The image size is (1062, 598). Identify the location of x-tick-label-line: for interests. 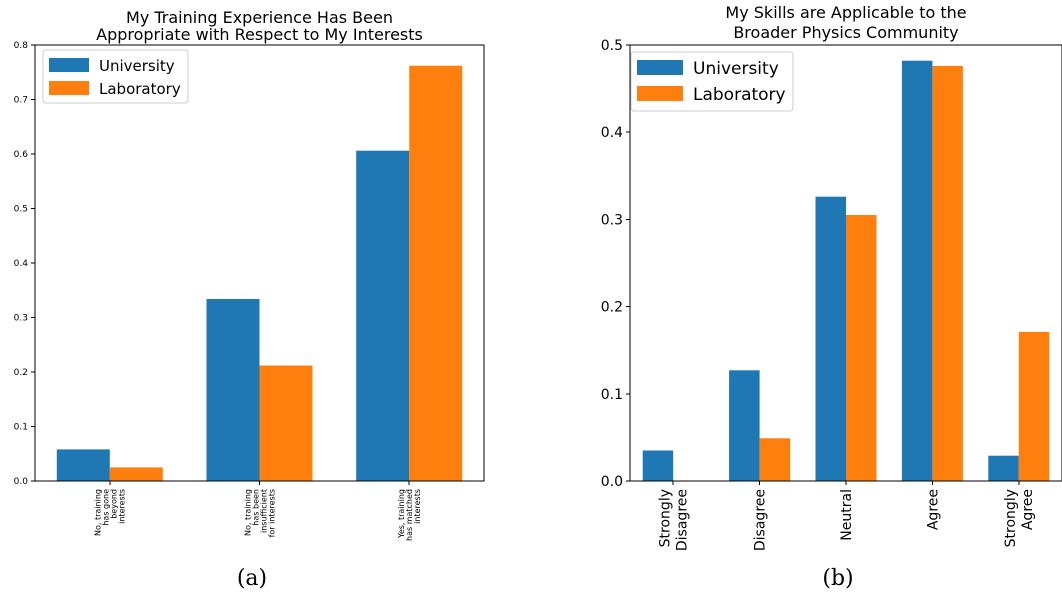
(271, 513).